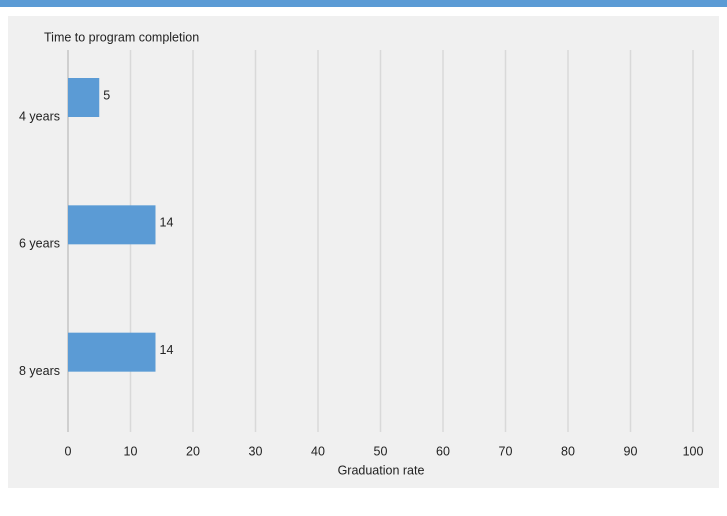 The height and width of the screenshot is (516, 727). What do you see at coordinates (256, 451) in the screenshot?
I see `x-tick-label: 30` at bounding box center [256, 451].